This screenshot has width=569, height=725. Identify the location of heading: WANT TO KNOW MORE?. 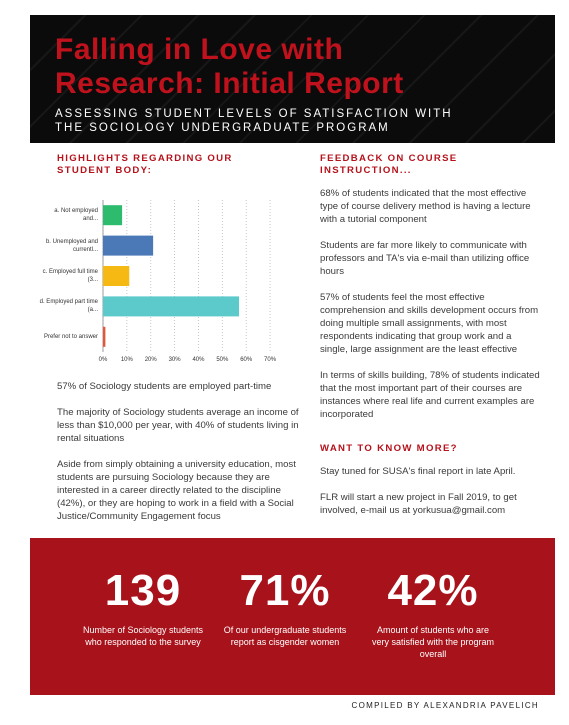
(389, 448).